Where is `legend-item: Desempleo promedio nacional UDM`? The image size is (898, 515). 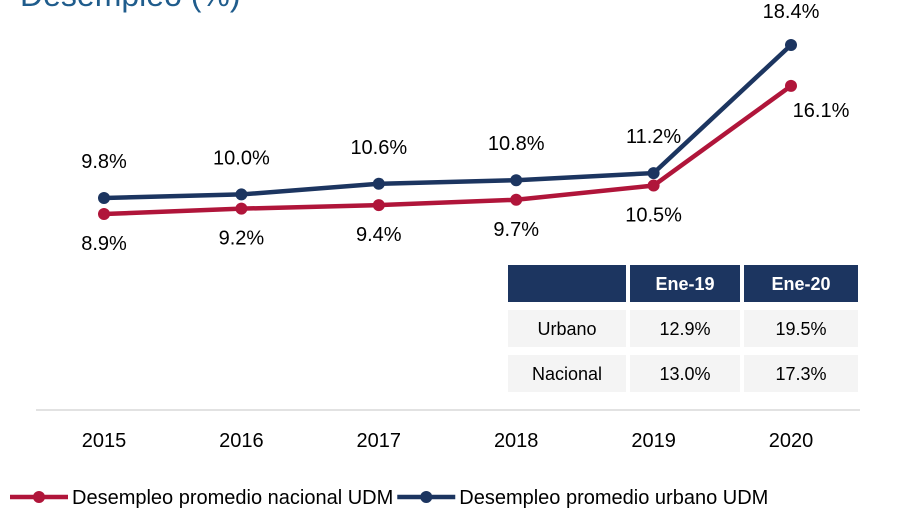 legend-item: Desempleo promedio nacional UDM is located at coordinates (201, 498).